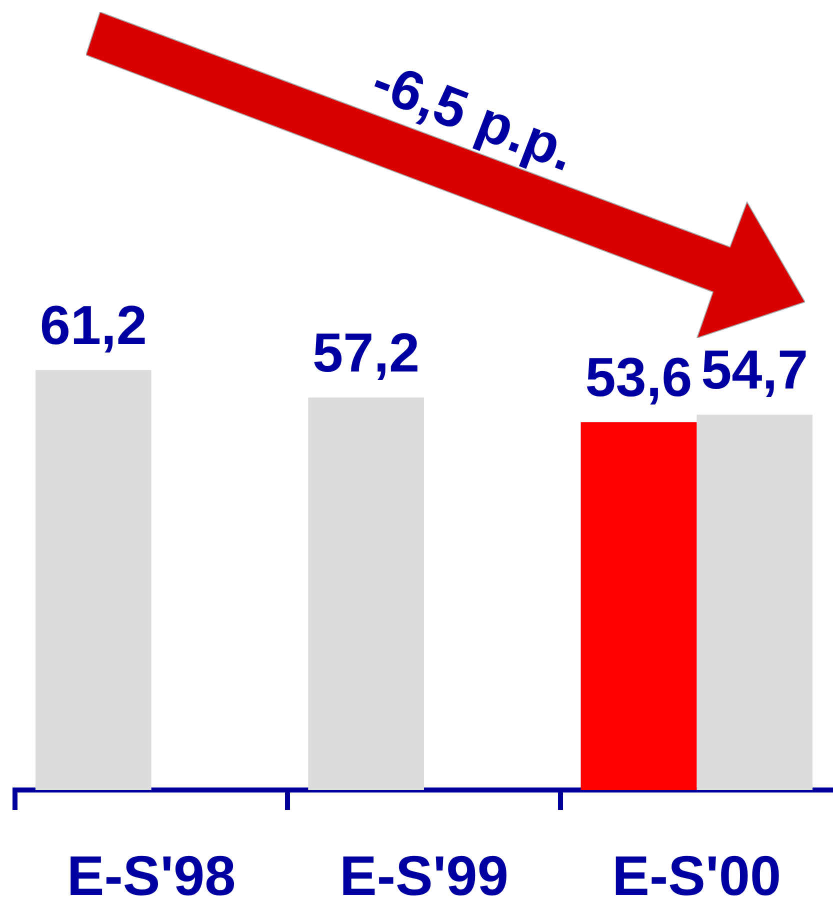  What do you see at coordinates (424, 872) in the screenshot?
I see `x-tick-label: E-S'99` at bounding box center [424, 872].